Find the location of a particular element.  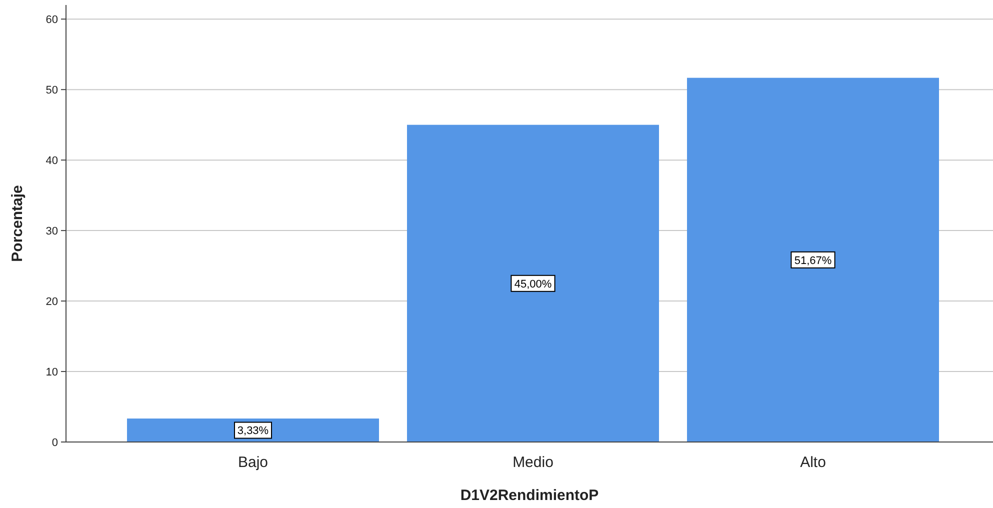

x-axis-title: D1V2RendimientoP is located at coordinates (529, 495).